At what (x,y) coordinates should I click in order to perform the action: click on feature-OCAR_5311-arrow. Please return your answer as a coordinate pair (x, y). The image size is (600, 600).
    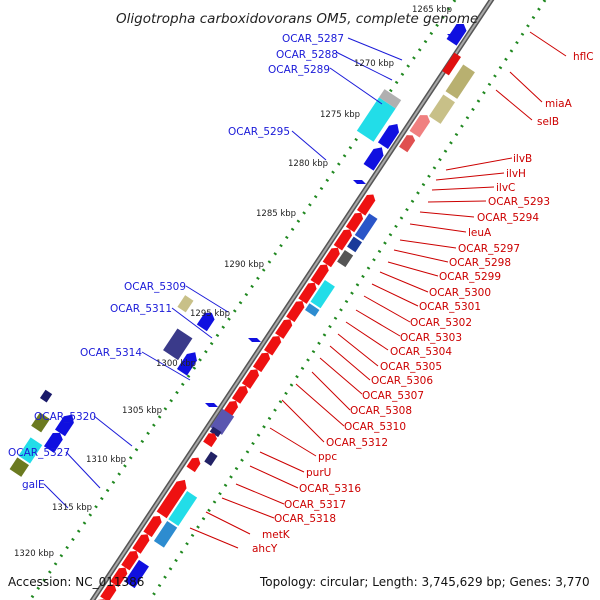
    Looking at the image, I should click on (205, 322).